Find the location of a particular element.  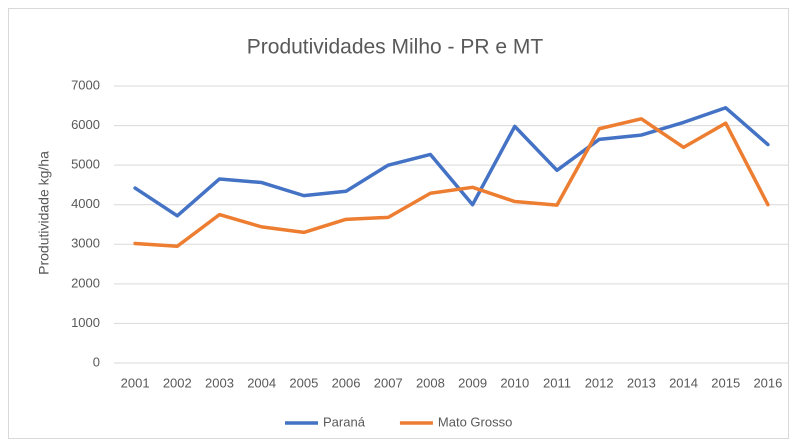

x-tick-label: 2009 is located at coordinates (472, 382).